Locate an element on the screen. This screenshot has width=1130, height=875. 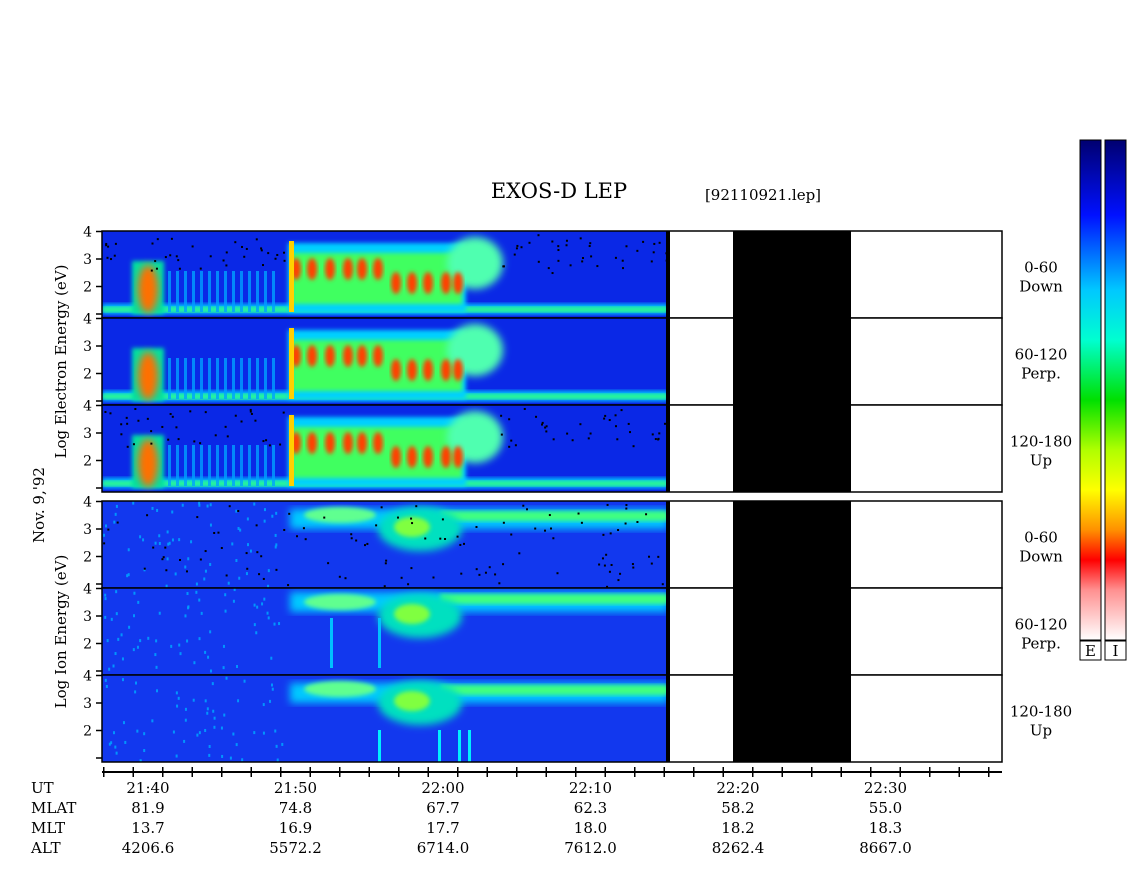
orbit-value-alt: 8667.0 is located at coordinates (885, 848).